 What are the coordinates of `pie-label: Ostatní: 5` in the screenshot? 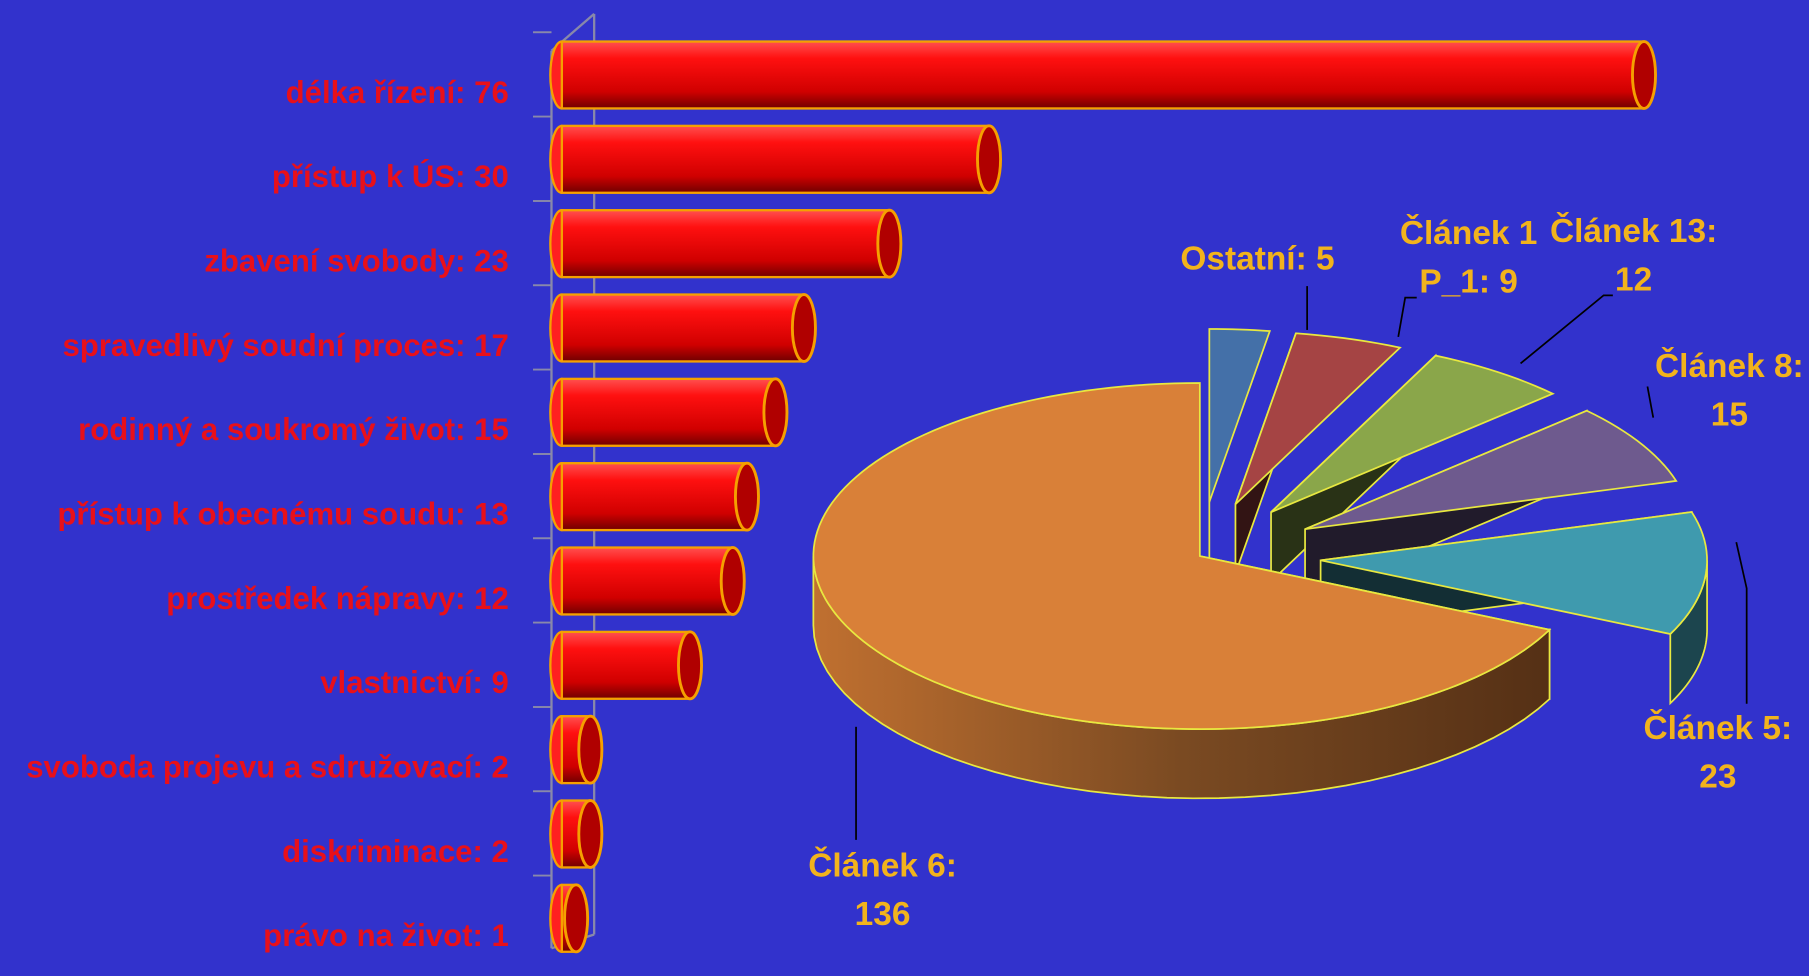 It's located at (1257, 259).